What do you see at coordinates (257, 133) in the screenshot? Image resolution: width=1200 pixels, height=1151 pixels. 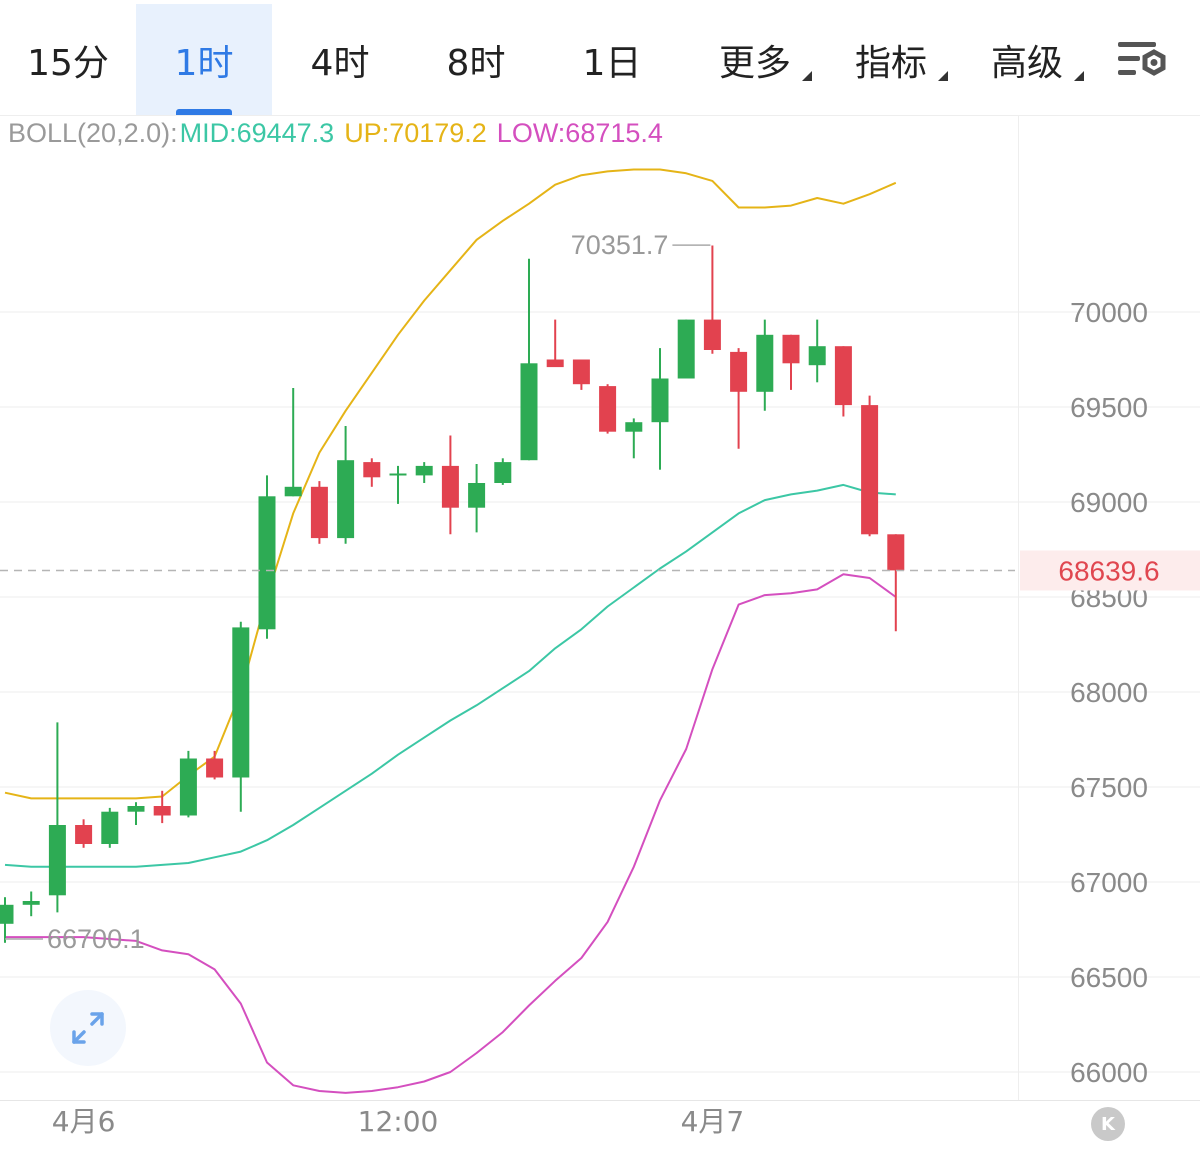 I see `boll-mid-value: MID:69447.3` at bounding box center [257, 133].